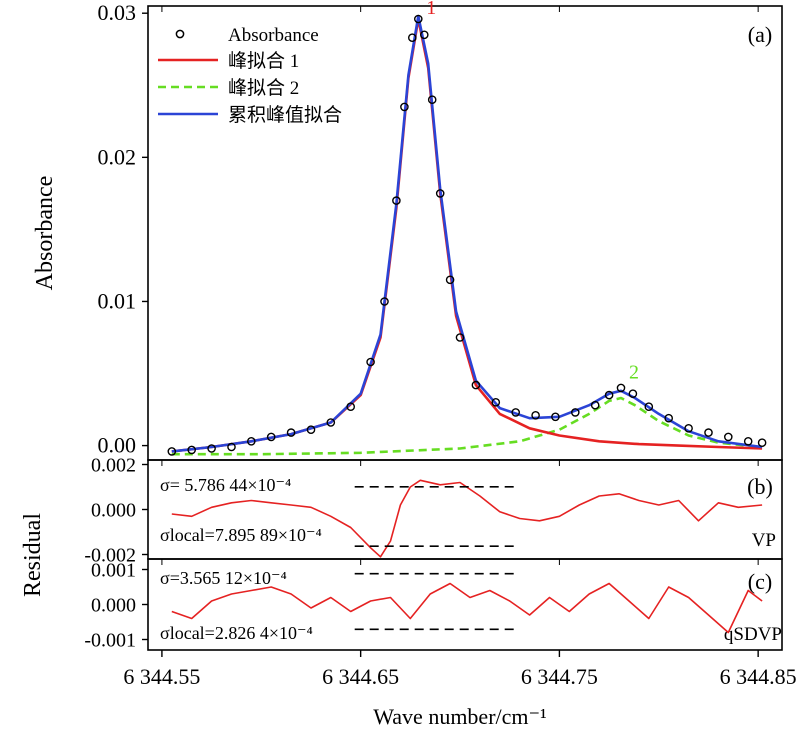 The height and width of the screenshot is (734, 800). I want to click on panel-b-model-label: VP, so click(764, 540).